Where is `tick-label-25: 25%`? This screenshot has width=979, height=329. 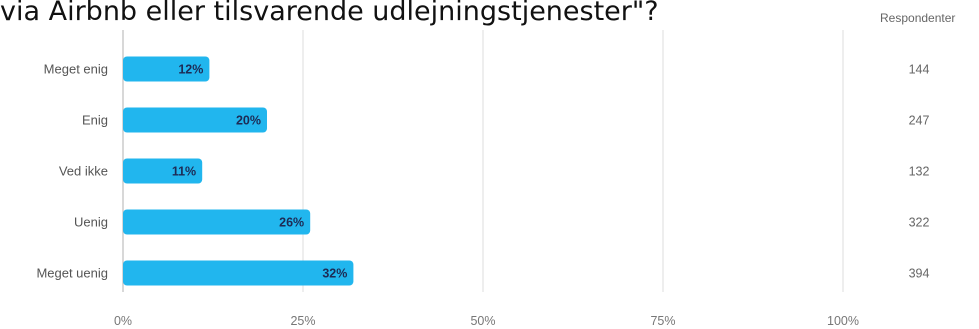 tick-label-25: 25% is located at coordinates (302, 321).